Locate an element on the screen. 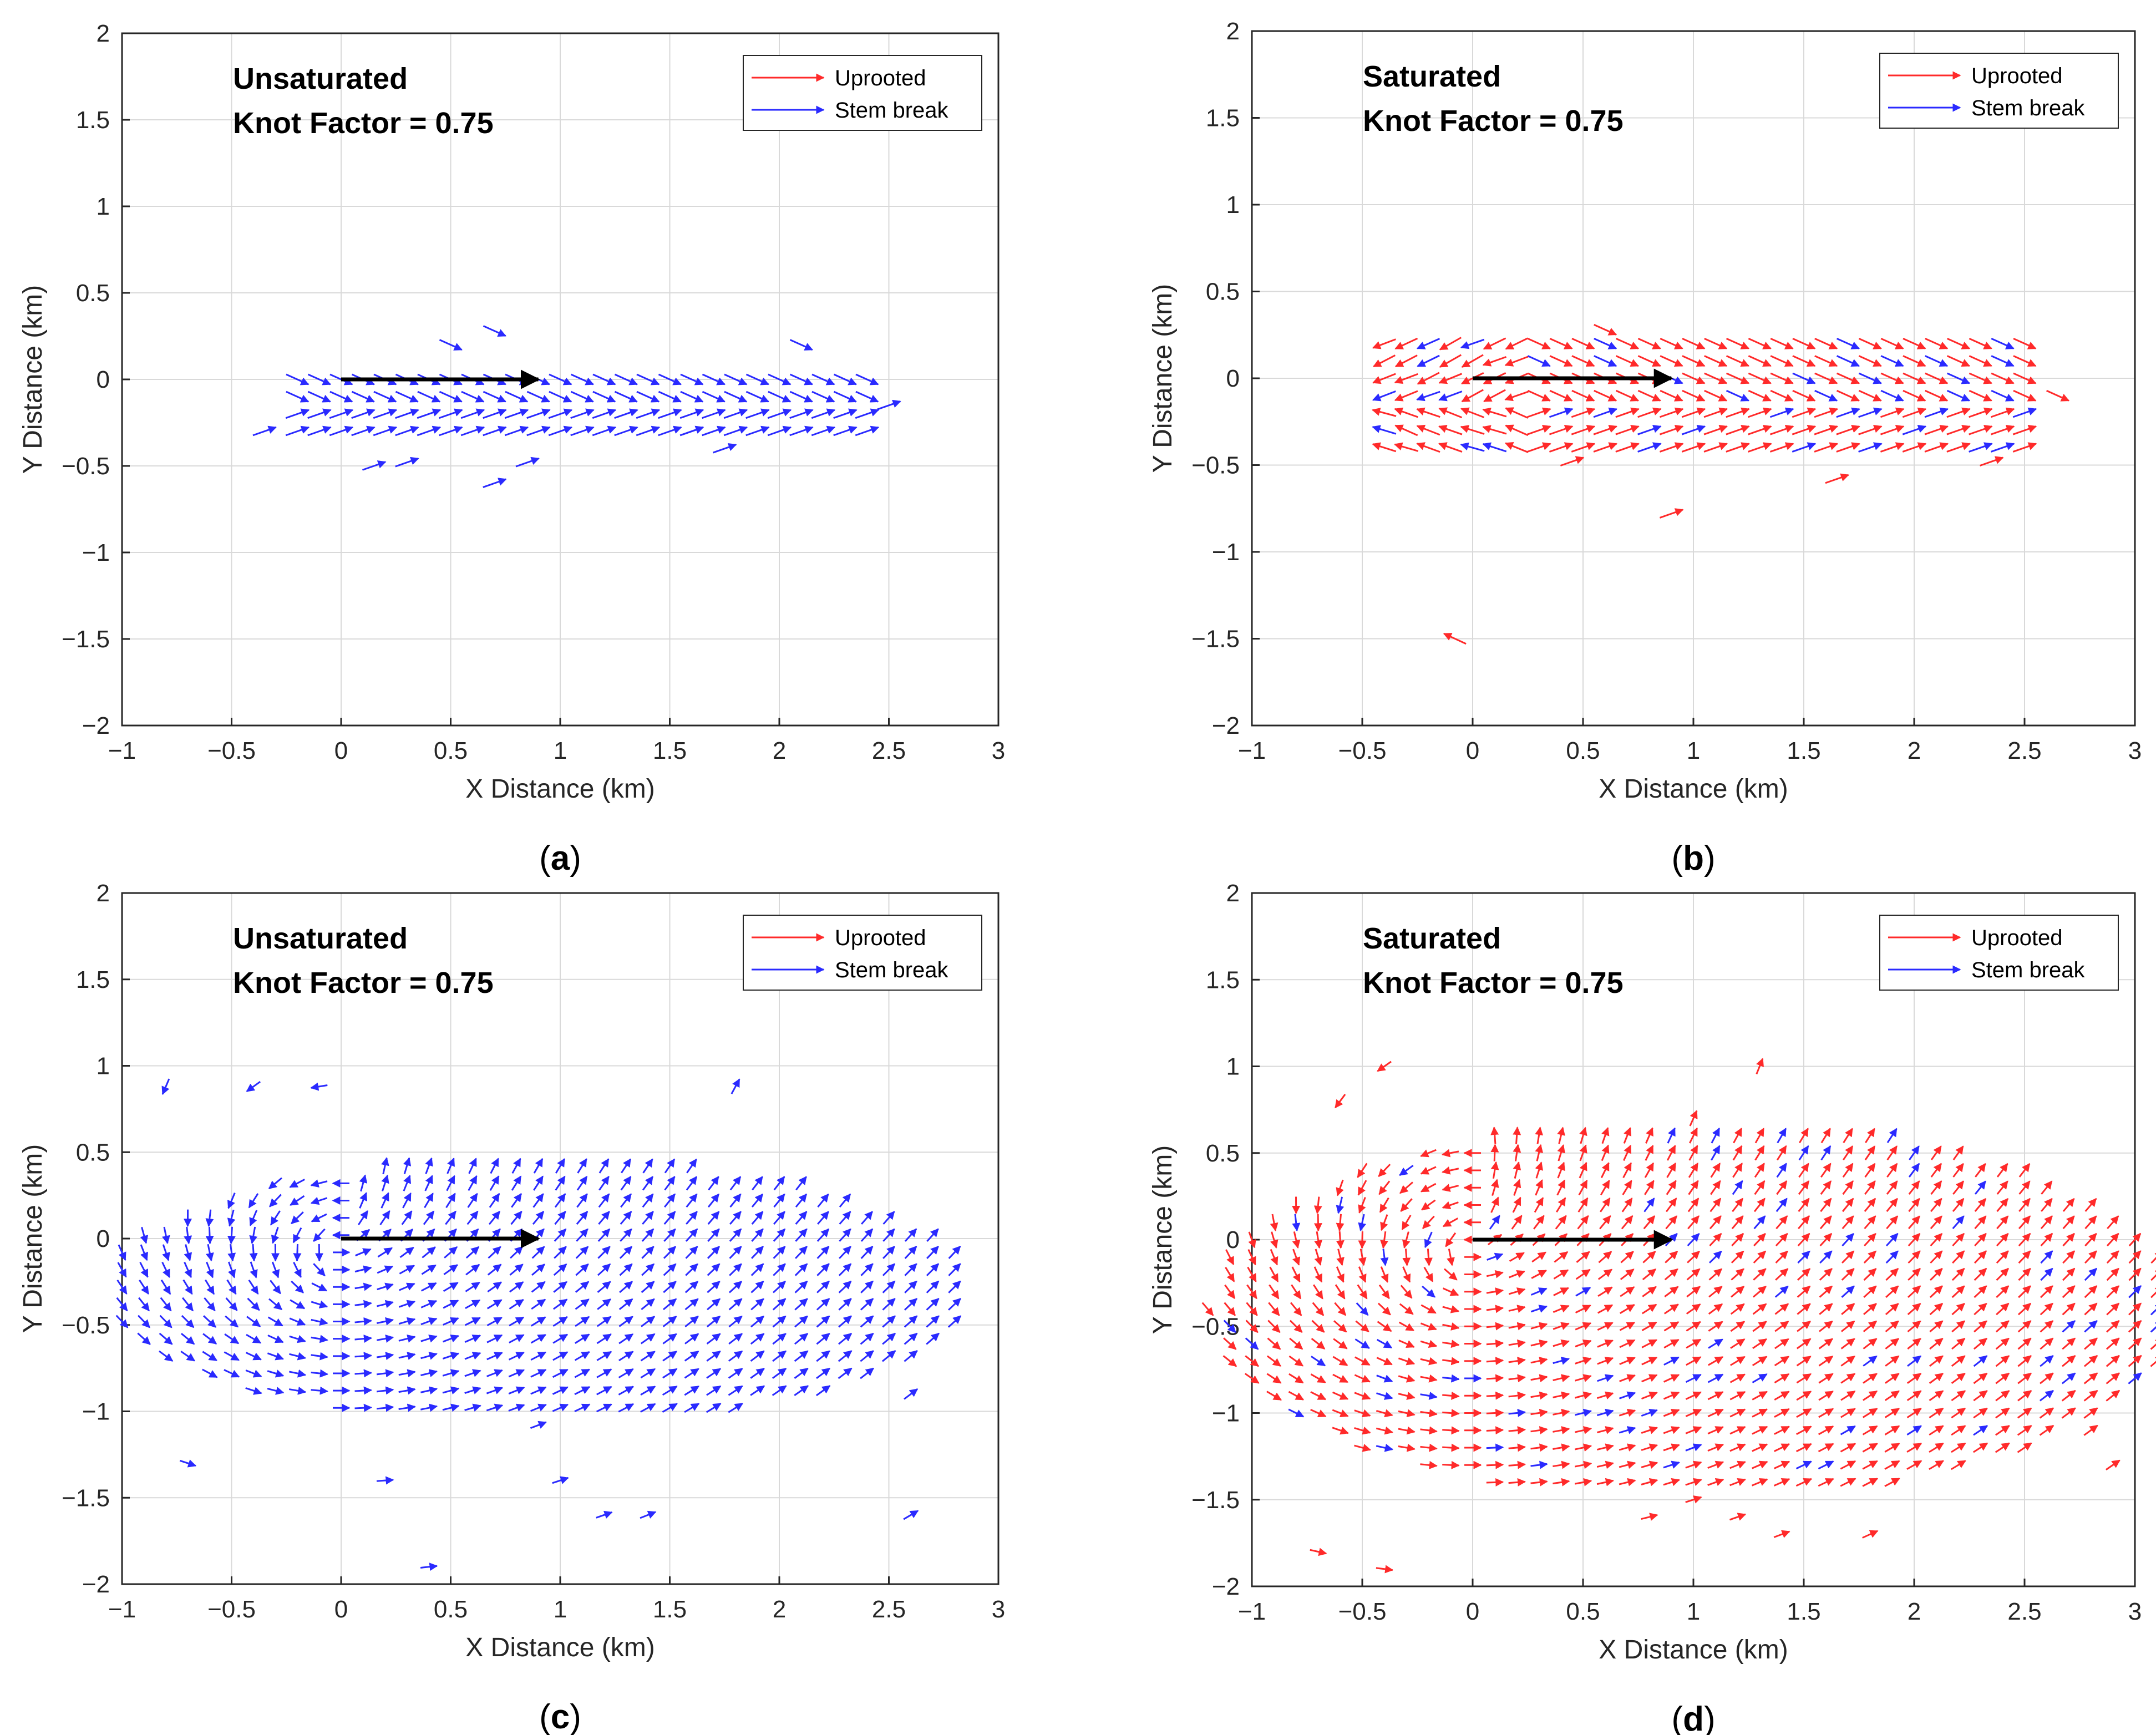  legend-box is located at coordinates (1999, 91).